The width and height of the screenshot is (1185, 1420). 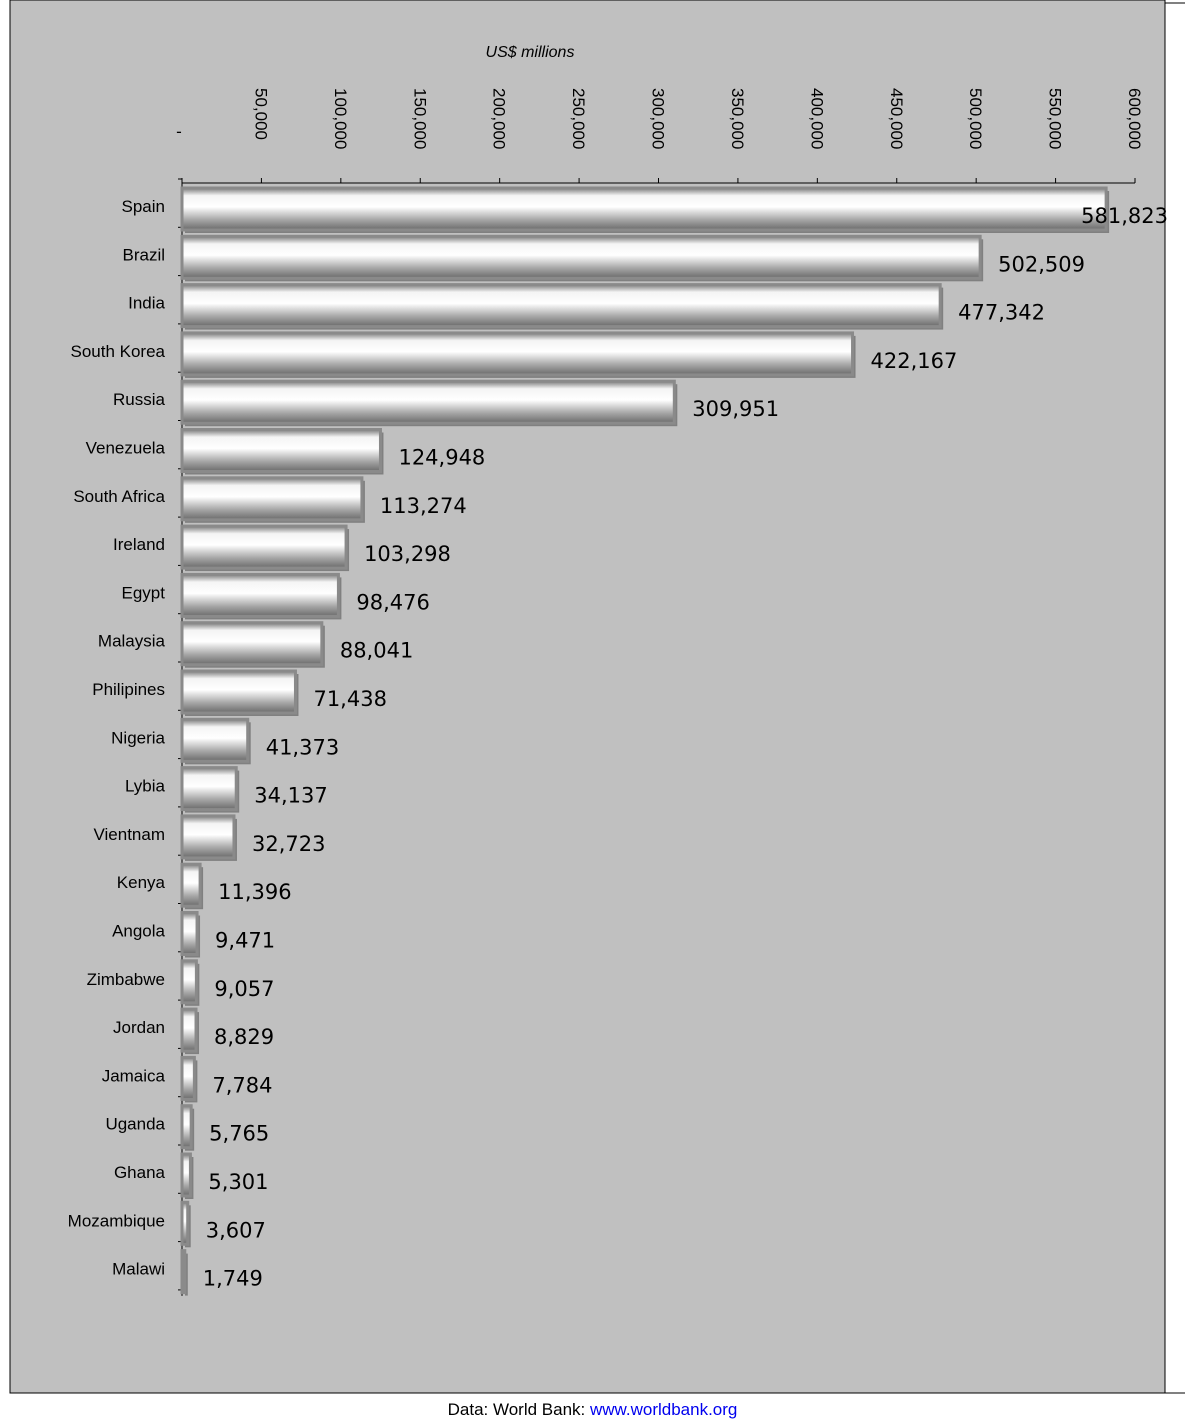 I want to click on category-label: Angola, so click(x=138, y=931).